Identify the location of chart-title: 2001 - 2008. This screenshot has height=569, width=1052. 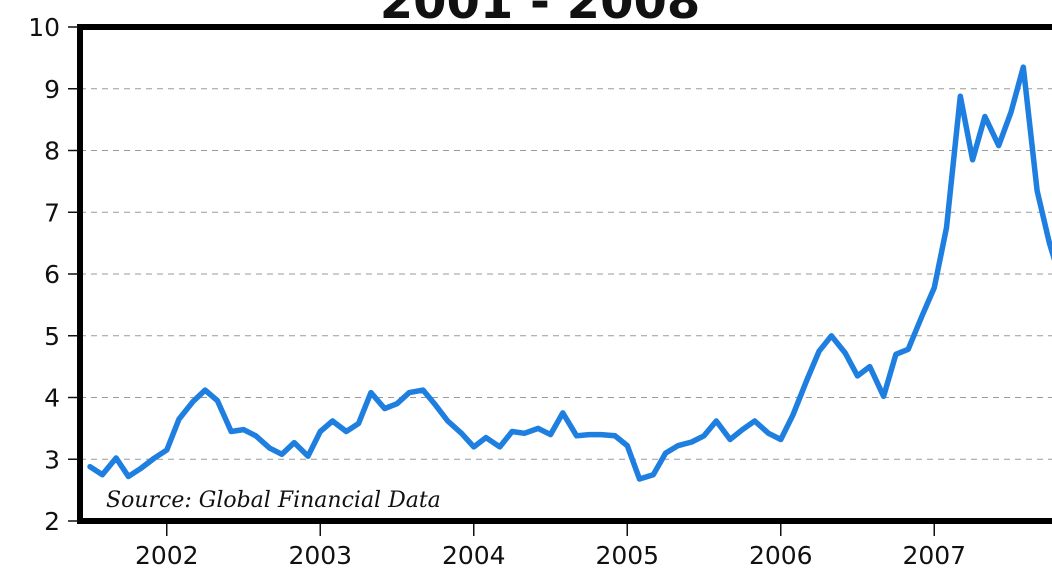
(540, 15).